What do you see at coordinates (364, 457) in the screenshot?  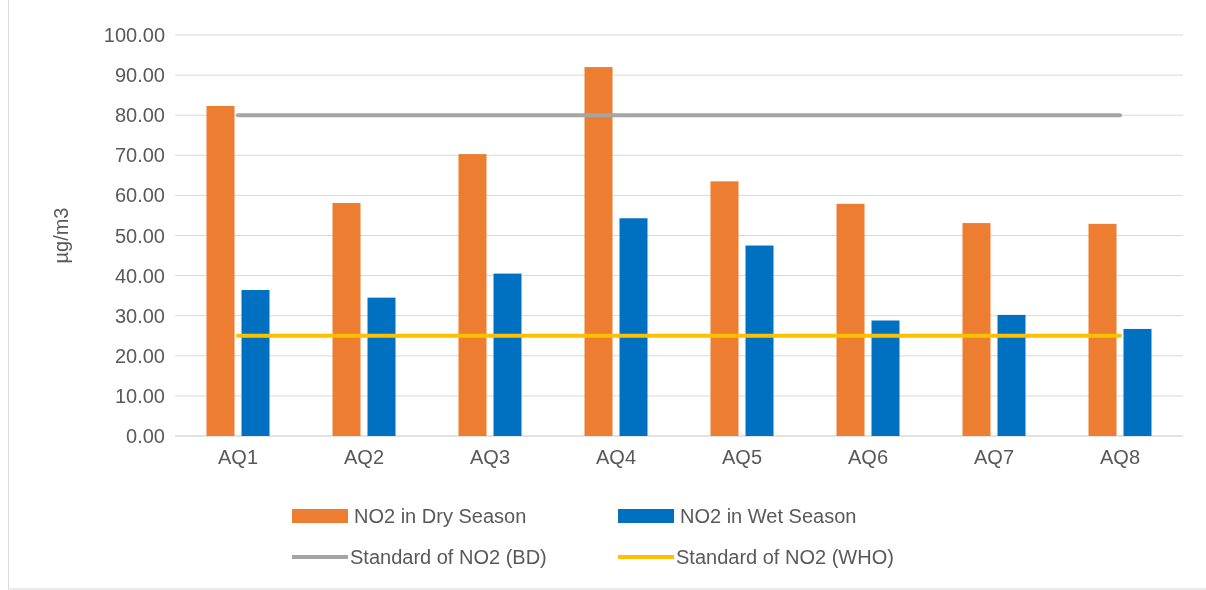 I see `x-tick-label: AQ2` at bounding box center [364, 457].